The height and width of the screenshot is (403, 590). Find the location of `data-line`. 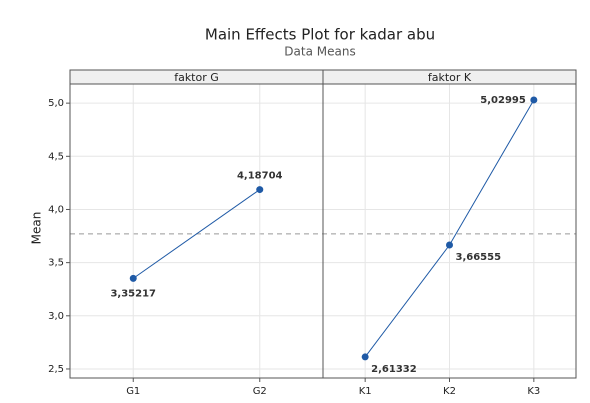

data-line is located at coordinates (196, 234).